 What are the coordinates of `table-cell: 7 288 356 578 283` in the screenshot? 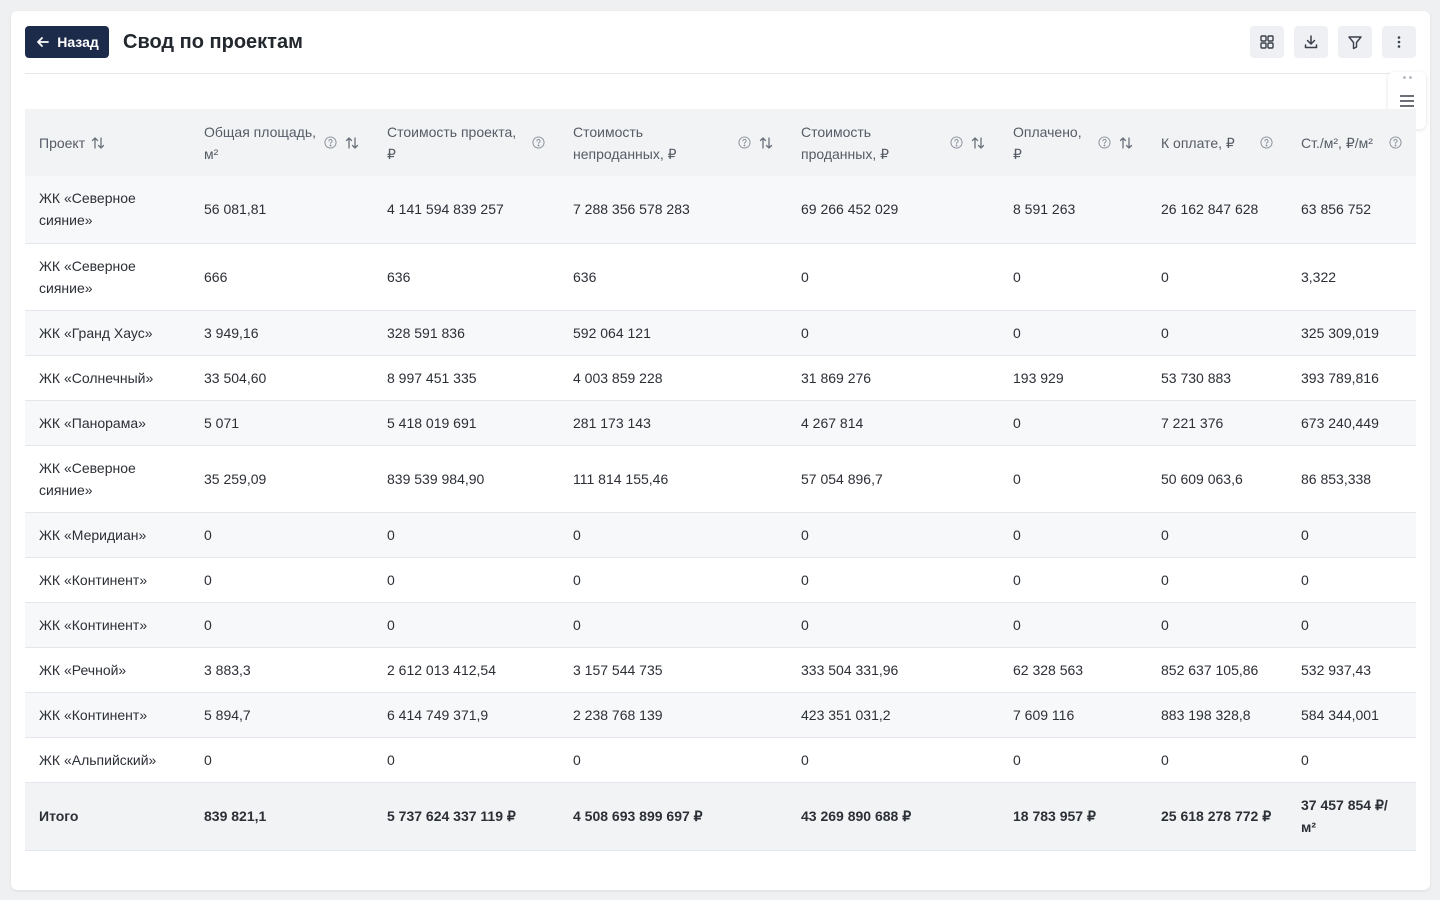 It's located at (673, 210).